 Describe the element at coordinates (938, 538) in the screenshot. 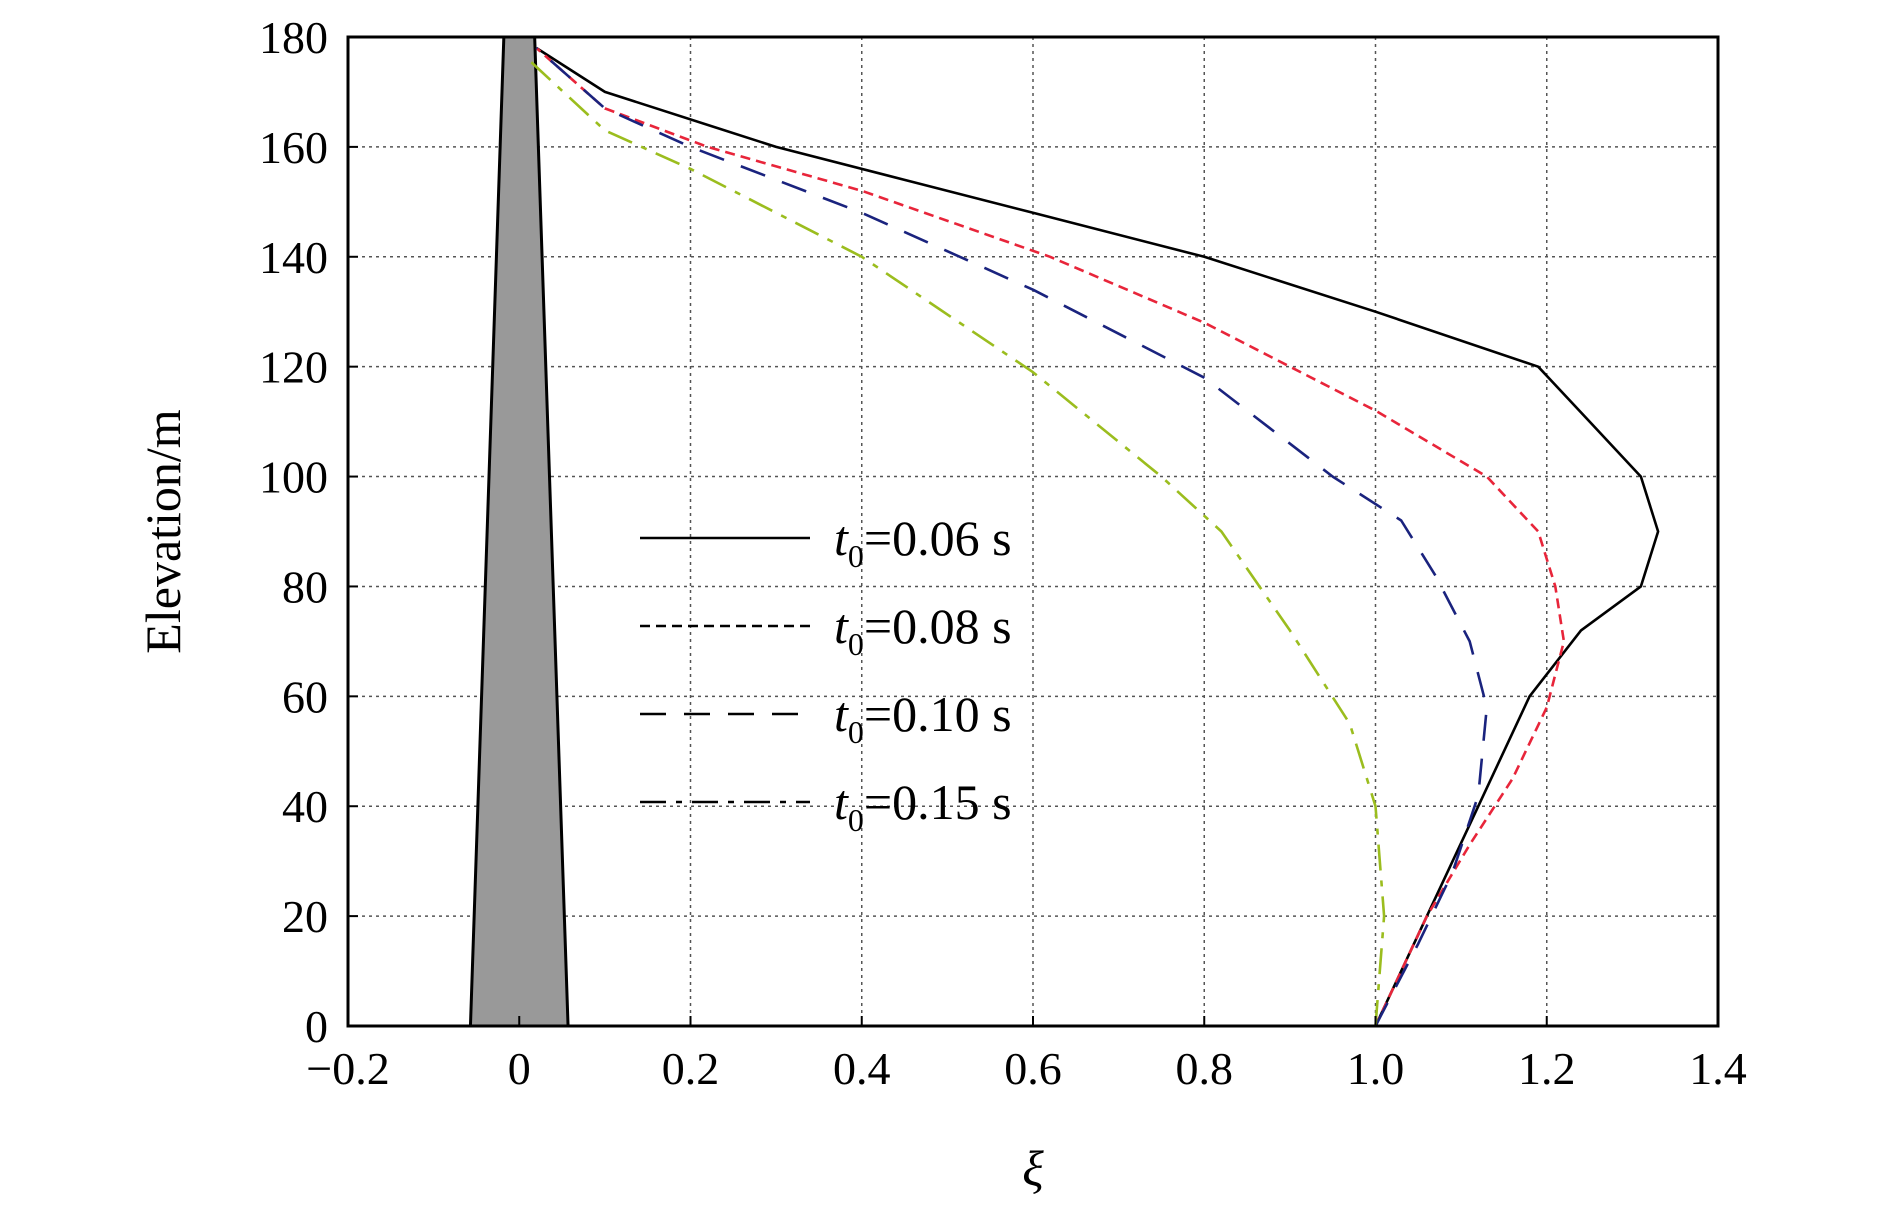

I see `legend-label-rest: =0.06 s` at that location.